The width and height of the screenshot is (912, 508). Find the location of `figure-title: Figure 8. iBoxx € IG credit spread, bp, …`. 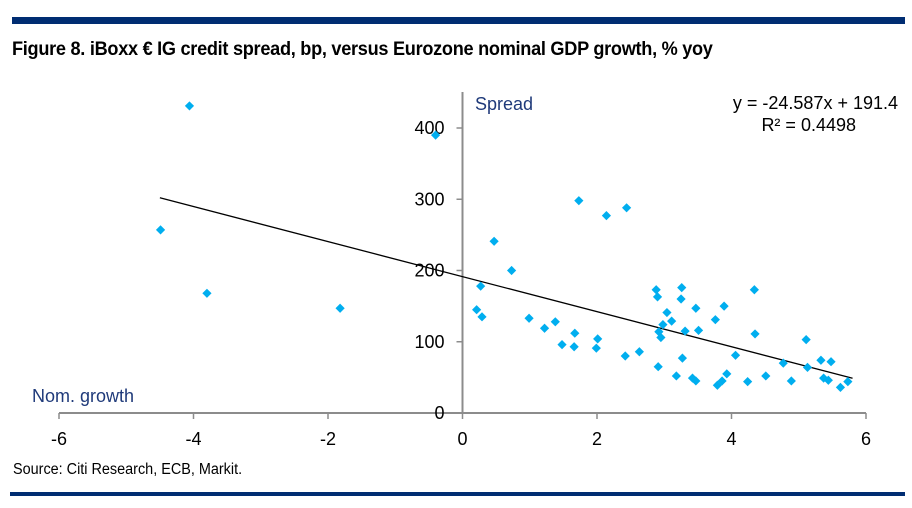

figure-title: Figure 8. iBoxx € IG credit spread, bp, … is located at coordinates (362, 49).